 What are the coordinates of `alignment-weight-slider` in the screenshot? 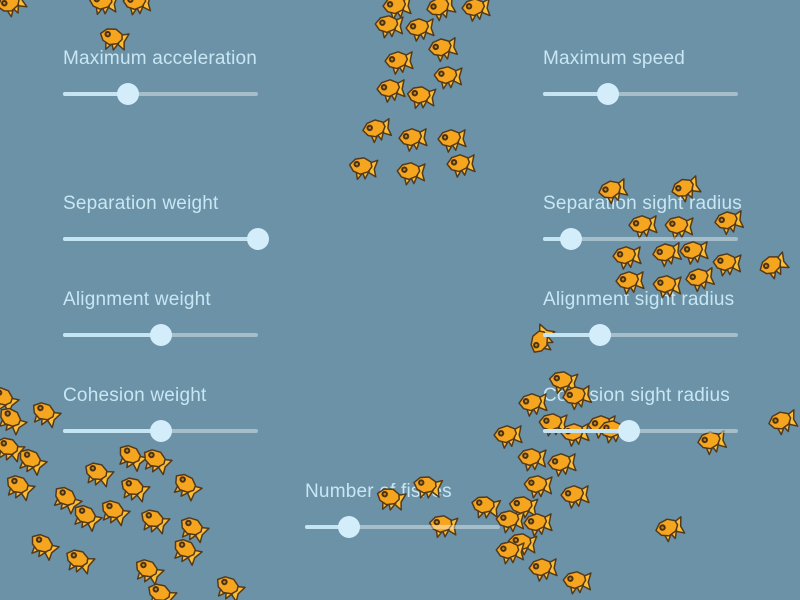 It's located at (160, 335).